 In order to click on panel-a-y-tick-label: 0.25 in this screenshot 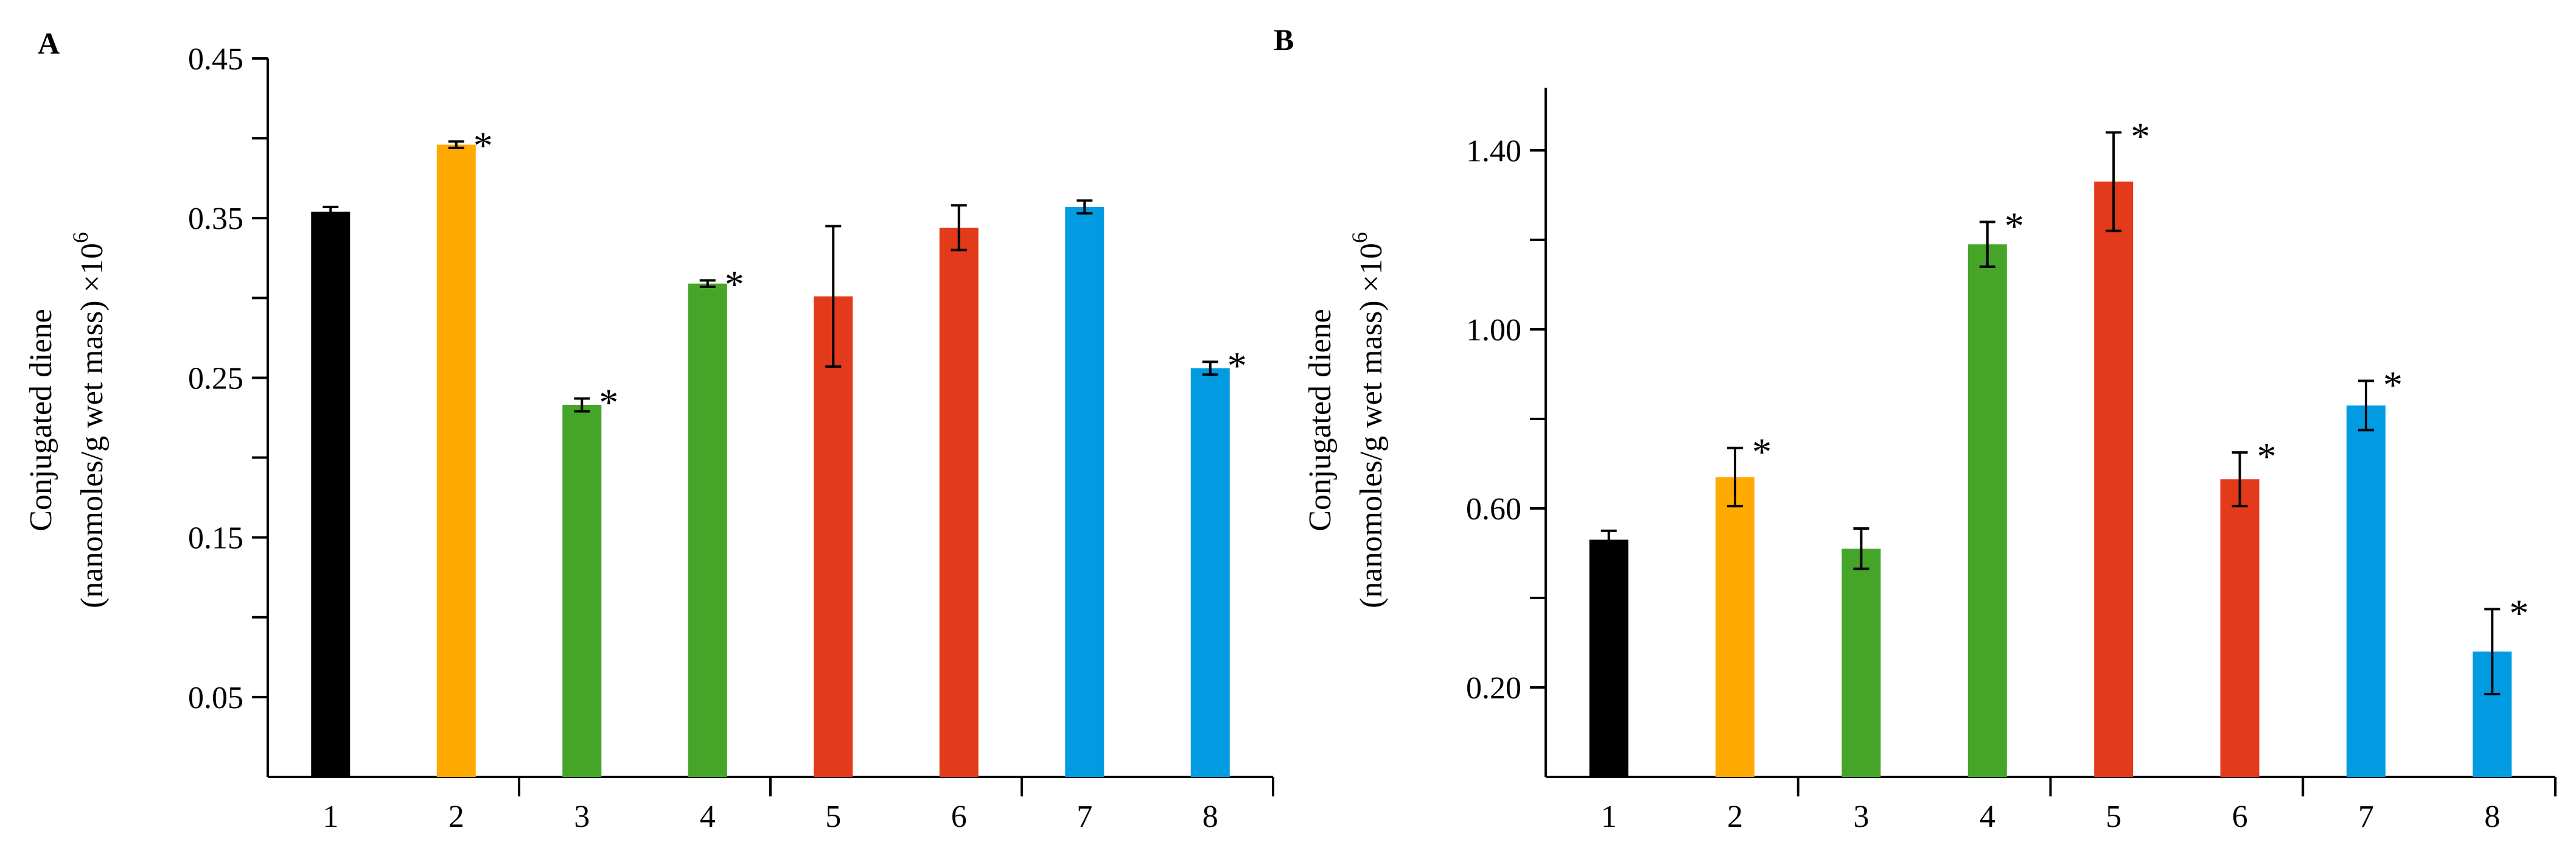, I will do `click(215, 378)`.